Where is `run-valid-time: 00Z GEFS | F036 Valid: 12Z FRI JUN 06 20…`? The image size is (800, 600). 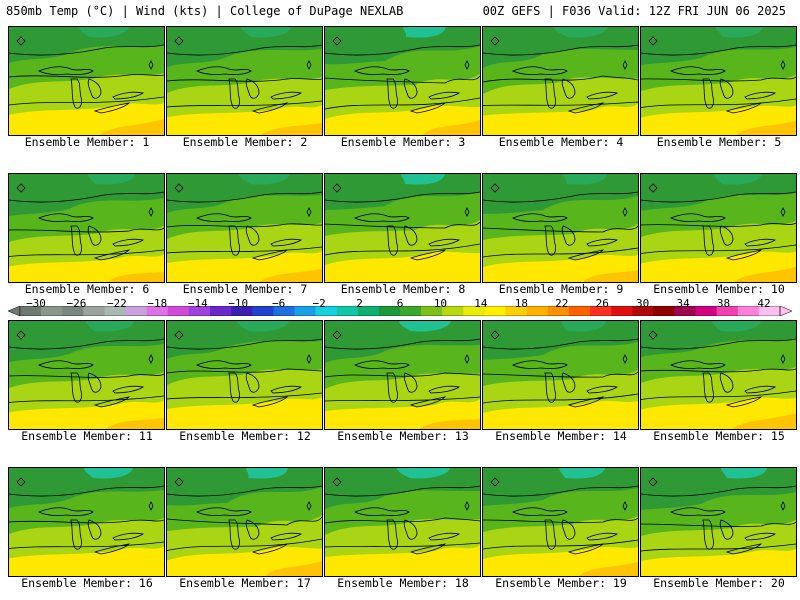 run-valid-time: 00Z GEFS | F036 Valid: 12Z FRI JUN 06 20… is located at coordinates (634, 11).